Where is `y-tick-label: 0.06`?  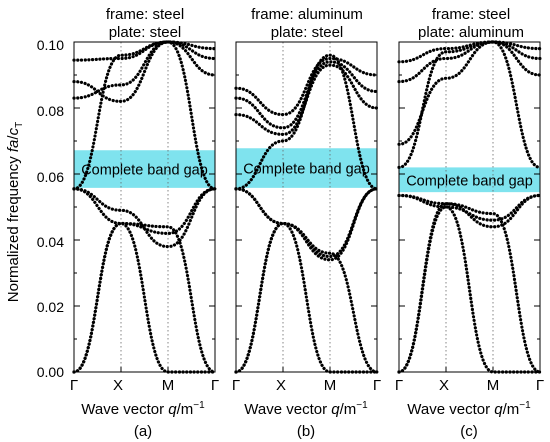
y-tick-label: 0.06 is located at coordinates (50, 177).